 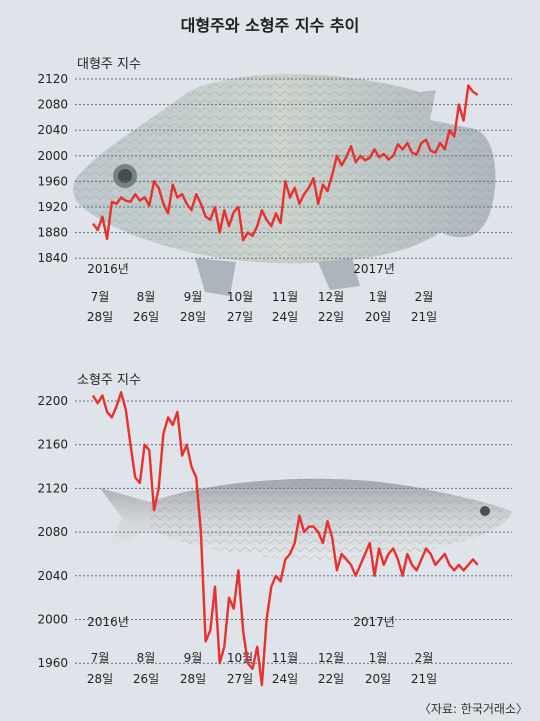 I want to click on page-title: 대형주와 소형주 지수 추이, so click(x=270, y=25).